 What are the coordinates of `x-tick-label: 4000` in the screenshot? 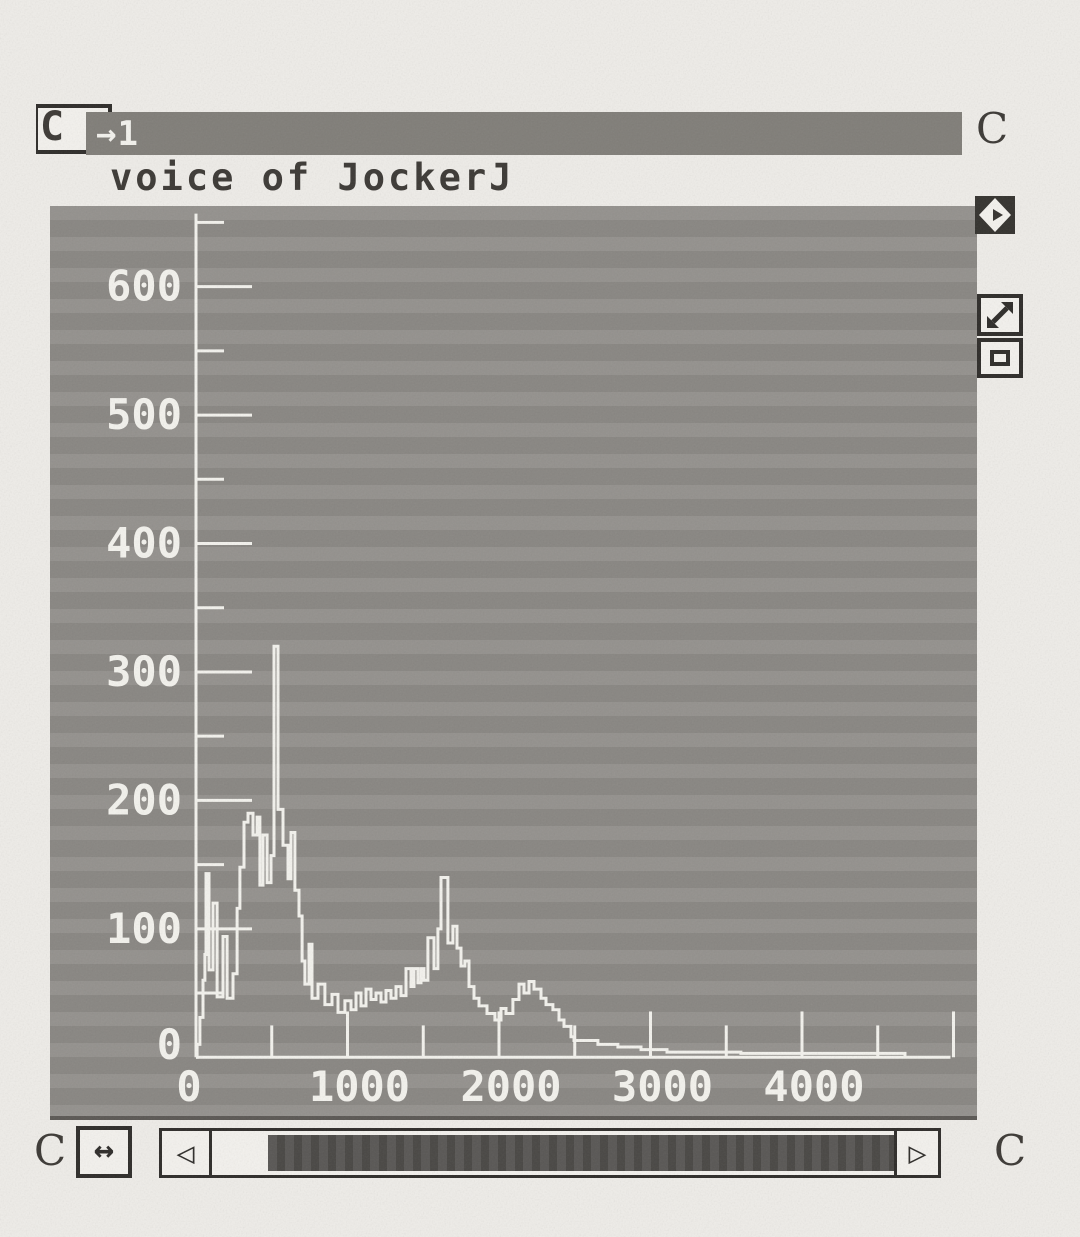 It's located at (813, 1086).